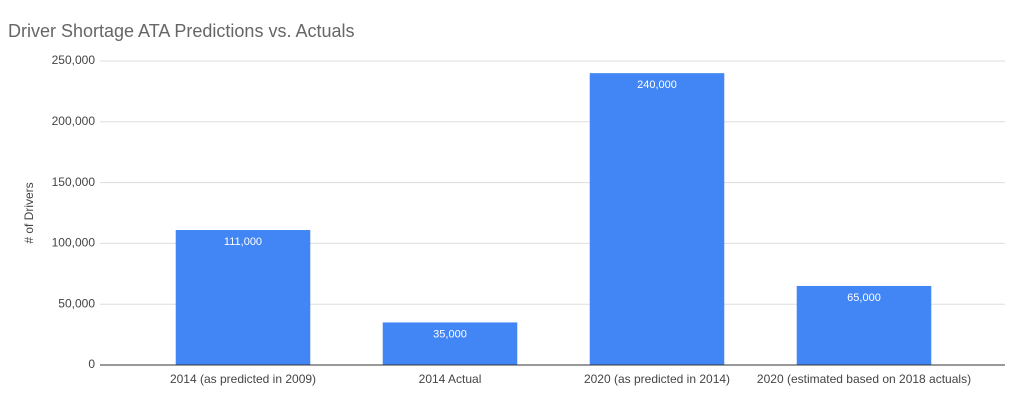 This screenshot has width=1024, height=405. Describe the element at coordinates (864, 298) in the screenshot. I see `data-label: 65,000` at that location.